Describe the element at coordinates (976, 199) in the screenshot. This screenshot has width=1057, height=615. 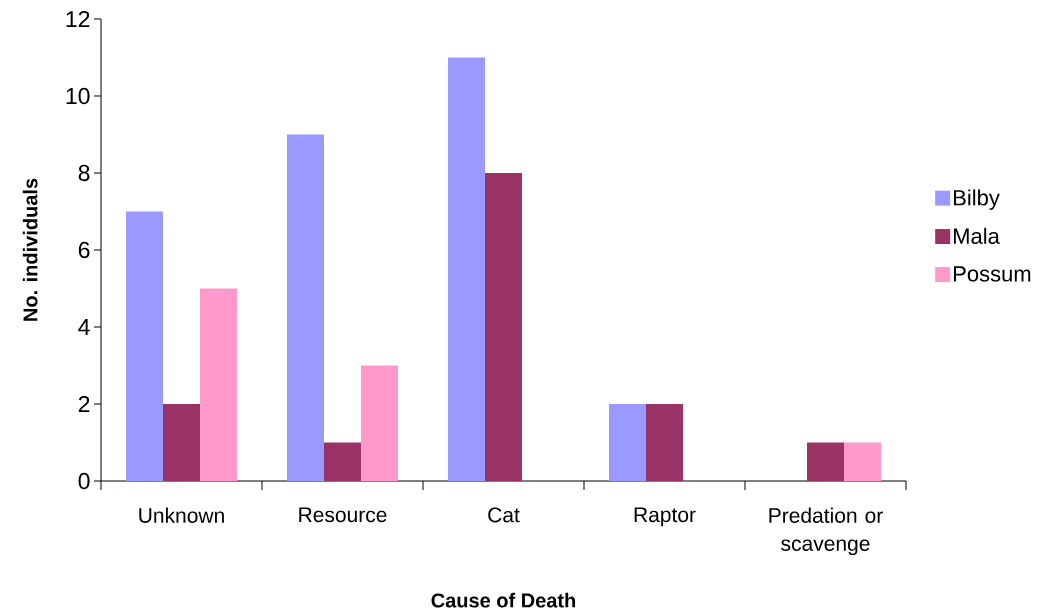
I see `legend-label: Bilby` at that location.